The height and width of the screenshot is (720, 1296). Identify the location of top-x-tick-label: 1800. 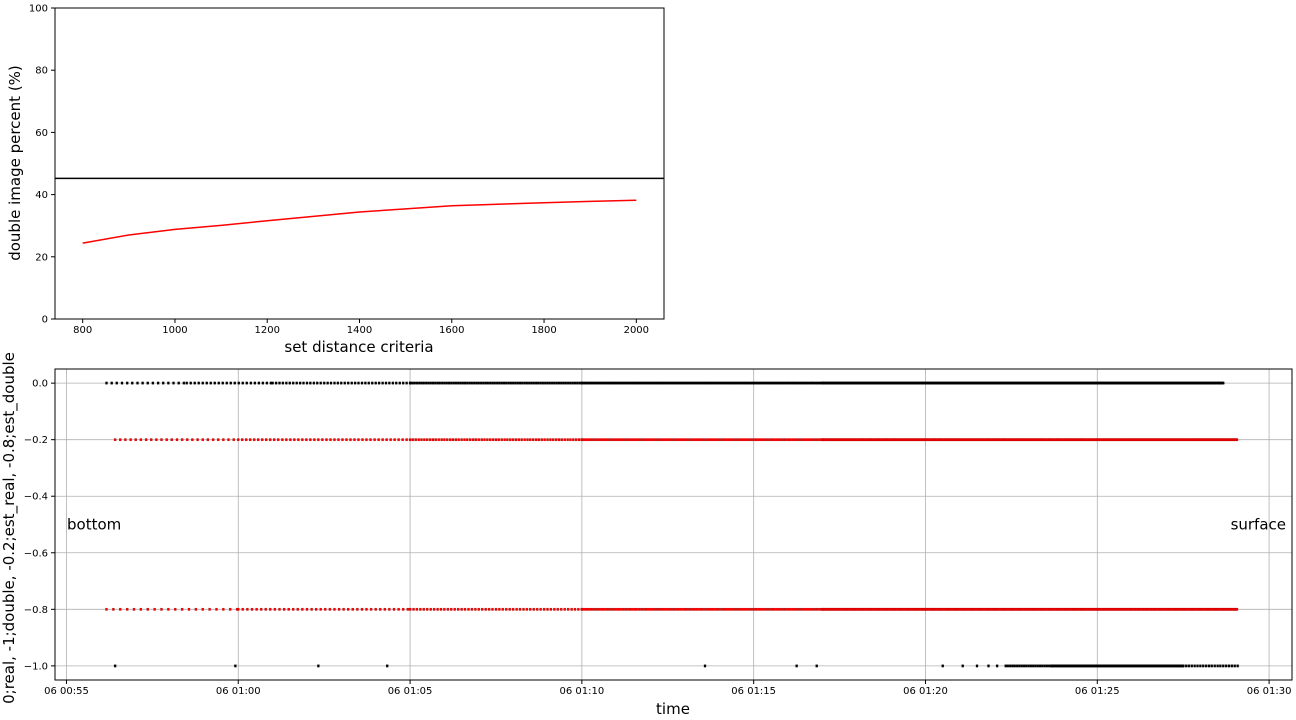
(543, 330).